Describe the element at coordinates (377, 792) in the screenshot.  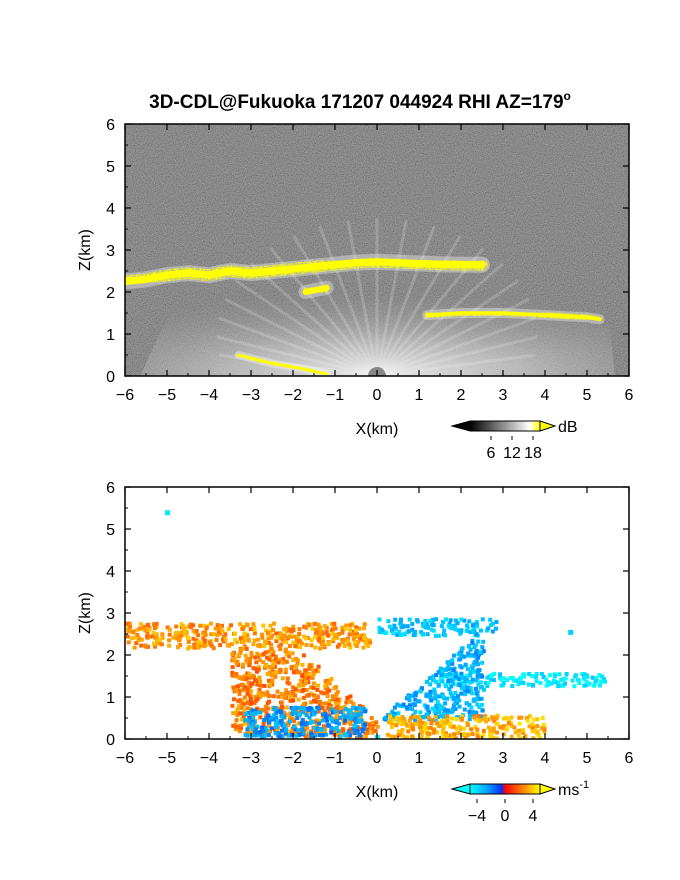
I see `velocity-x-axis-label: X(km)` at that location.